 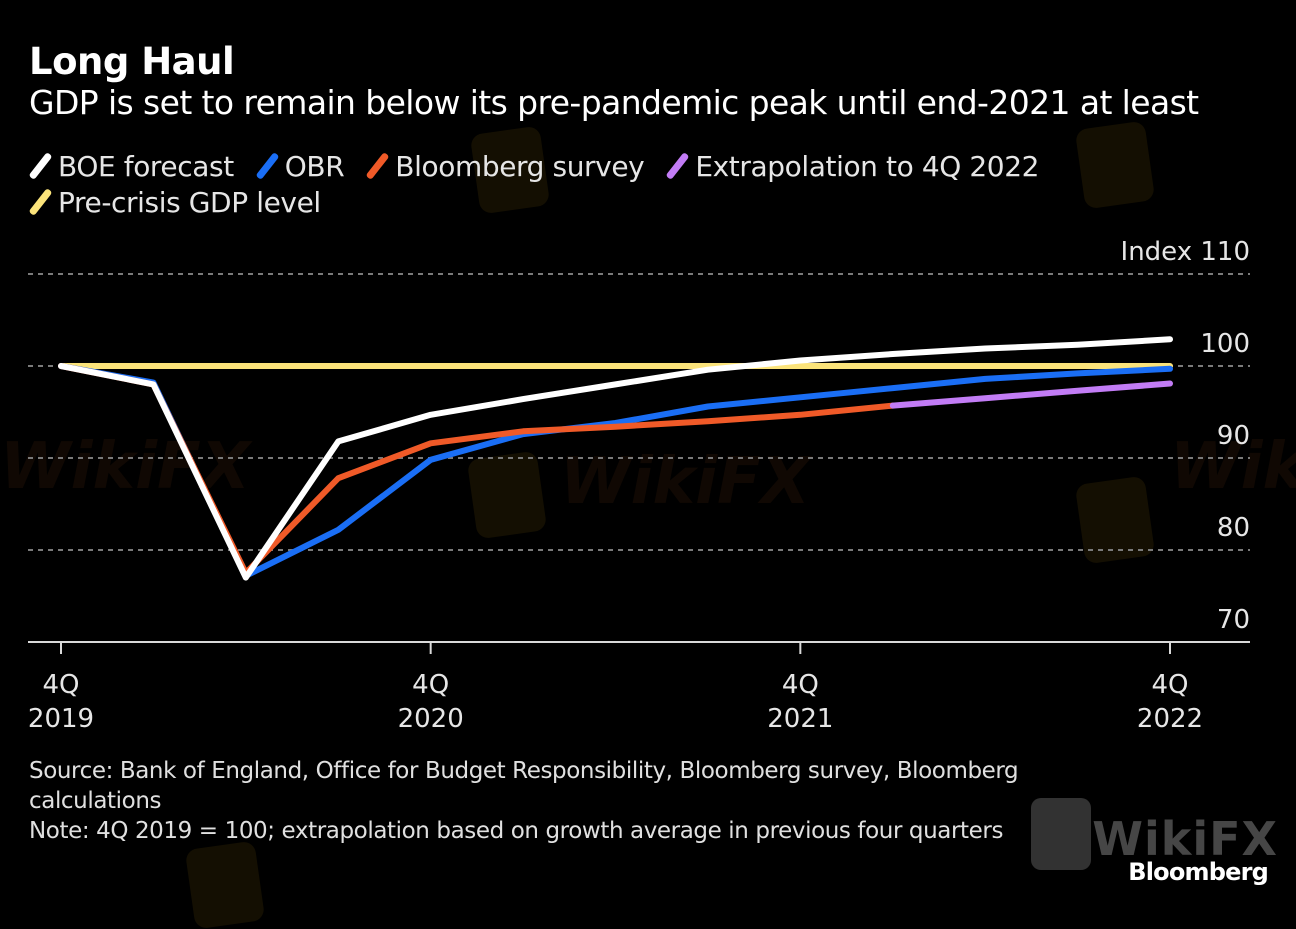 I want to click on y-tick-label: 90, so click(x=1233, y=436).